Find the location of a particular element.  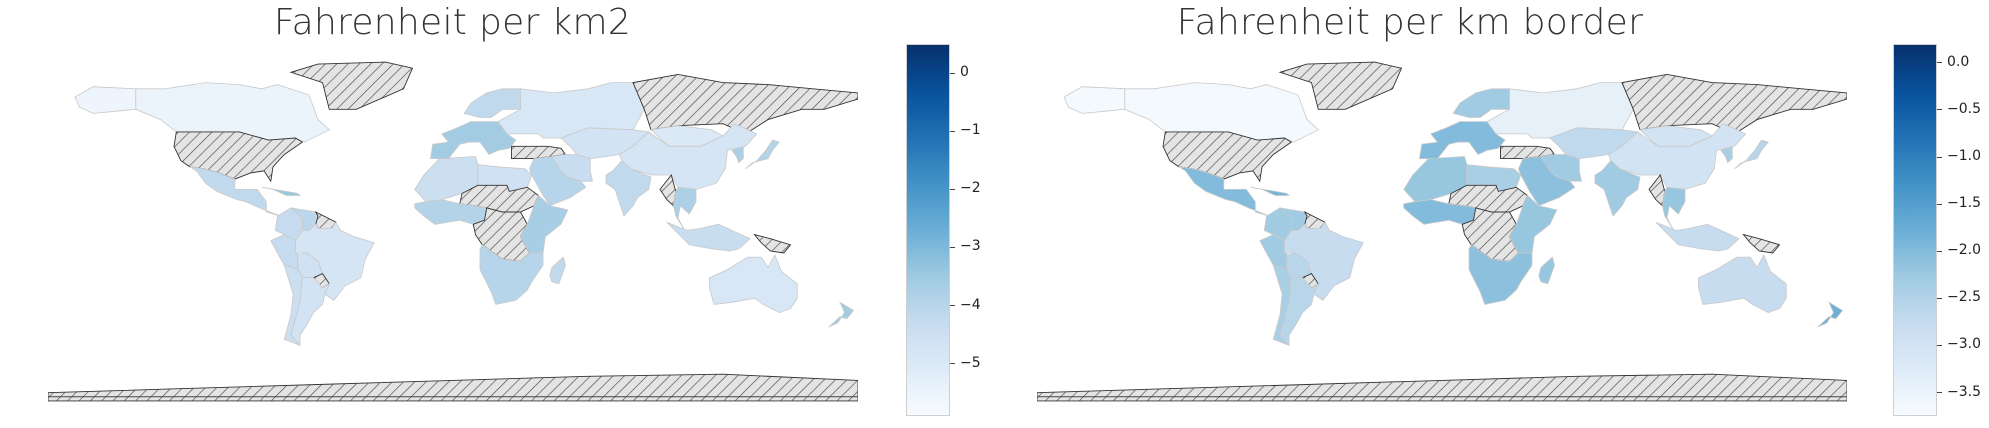

colorbar-tick-label: 0.0 is located at coordinates (1958, 61).